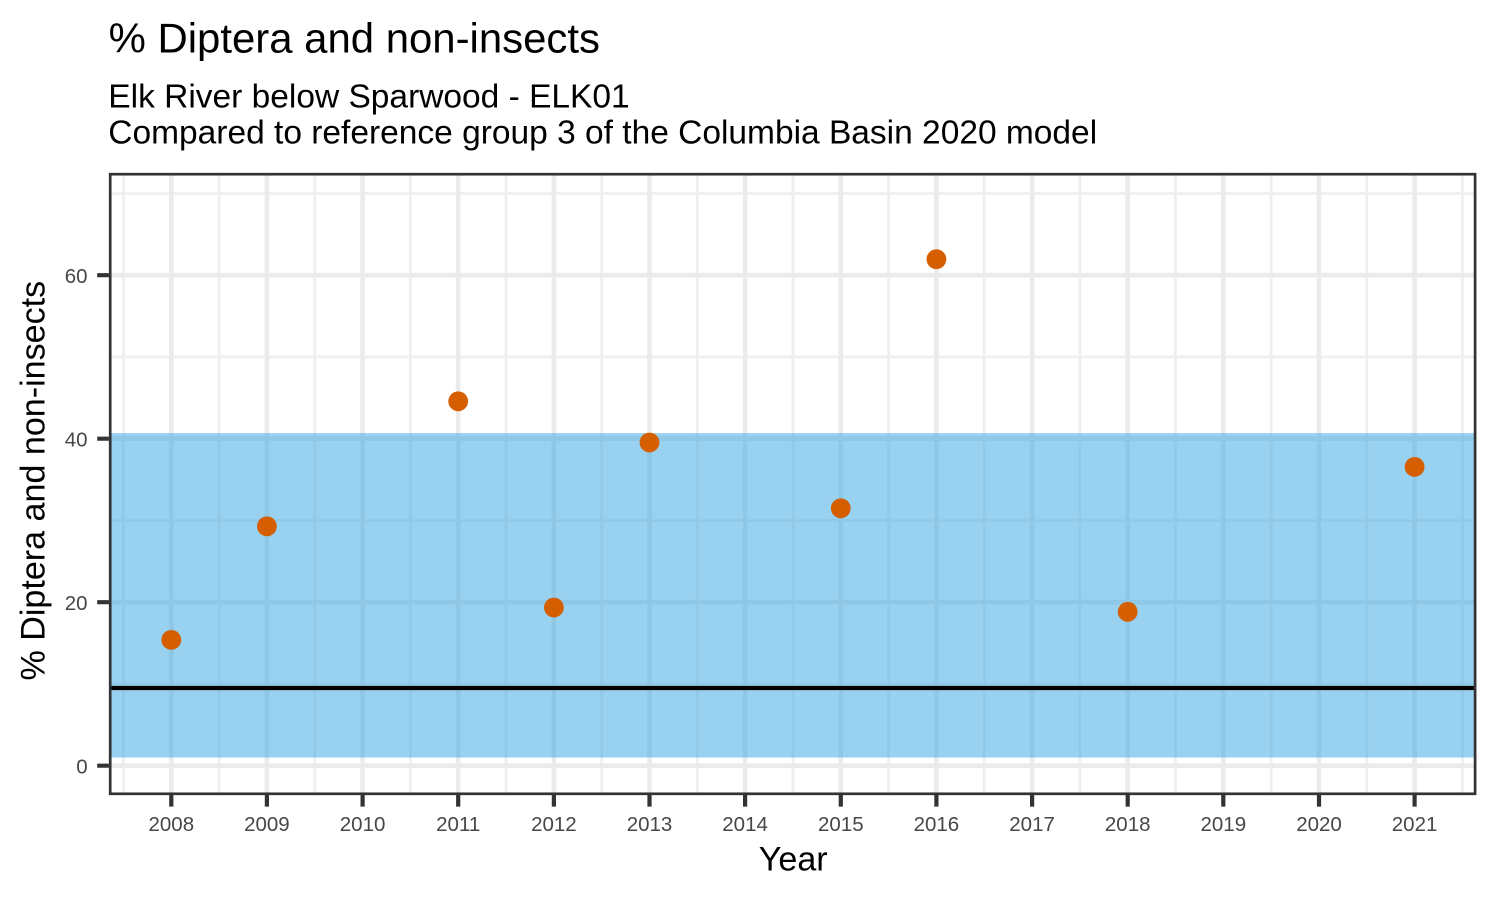 This screenshot has width=1500, height=900. I want to click on svg-text: 2012, so click(554, 824).